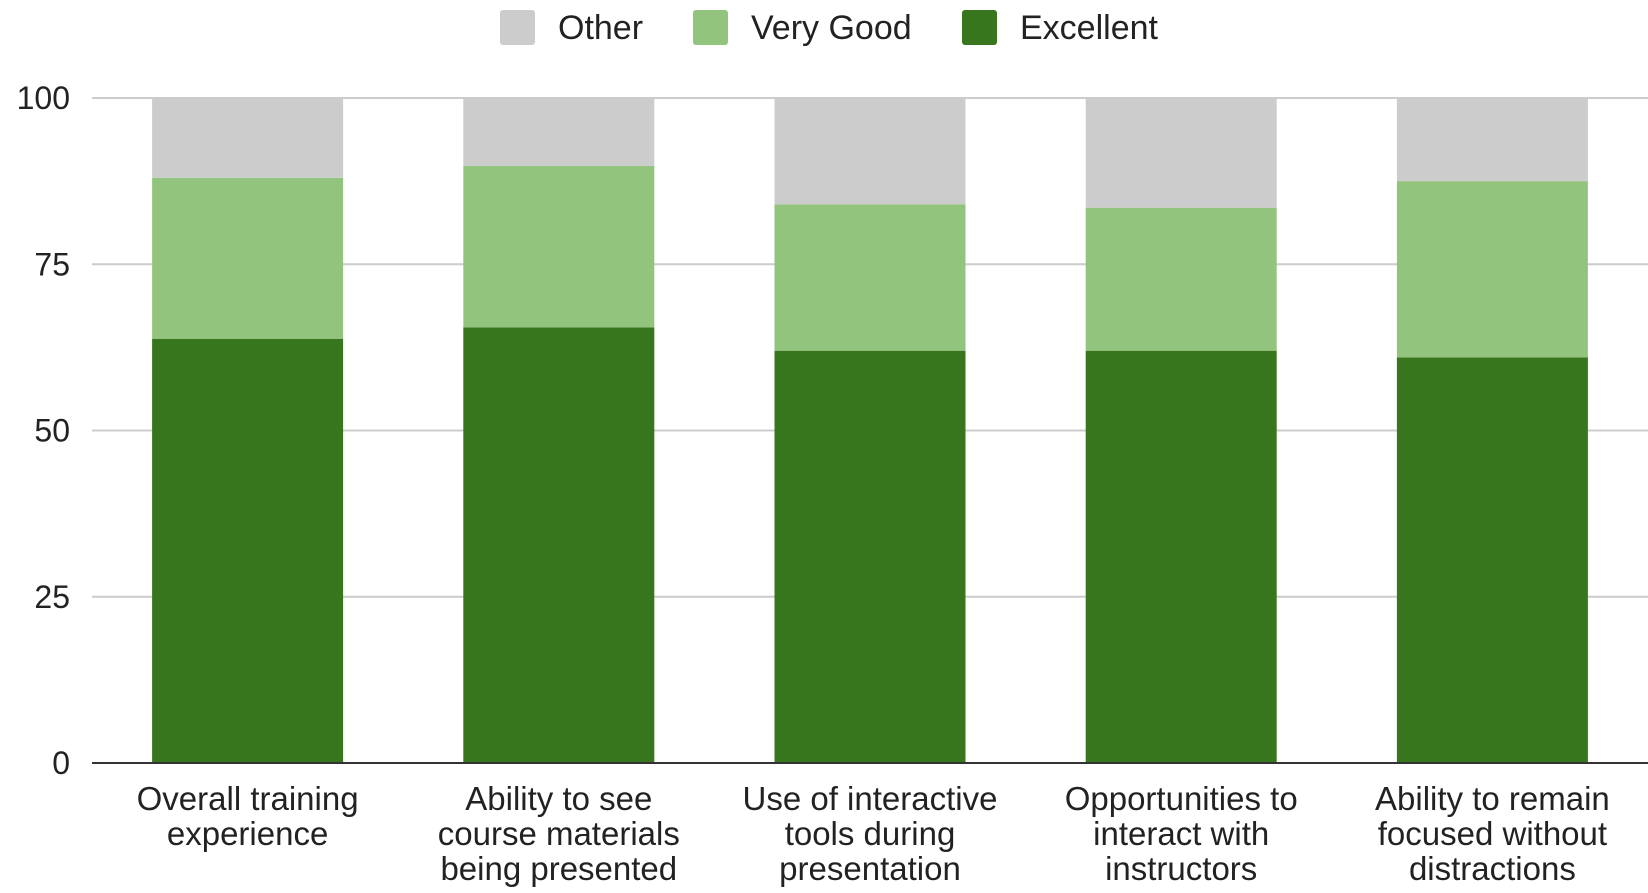 The width and height of the screenshot is (1648, 893). I want to click on legend: Other Very Good Excellent, so click(829, 28).